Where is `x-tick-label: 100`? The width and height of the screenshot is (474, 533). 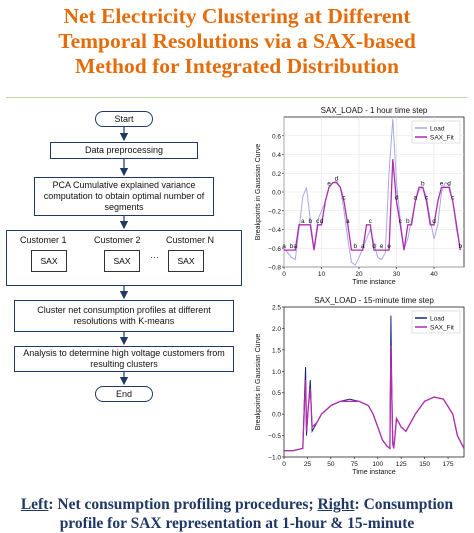
x-tick-label: 100 is located at coordinates (377, 464).